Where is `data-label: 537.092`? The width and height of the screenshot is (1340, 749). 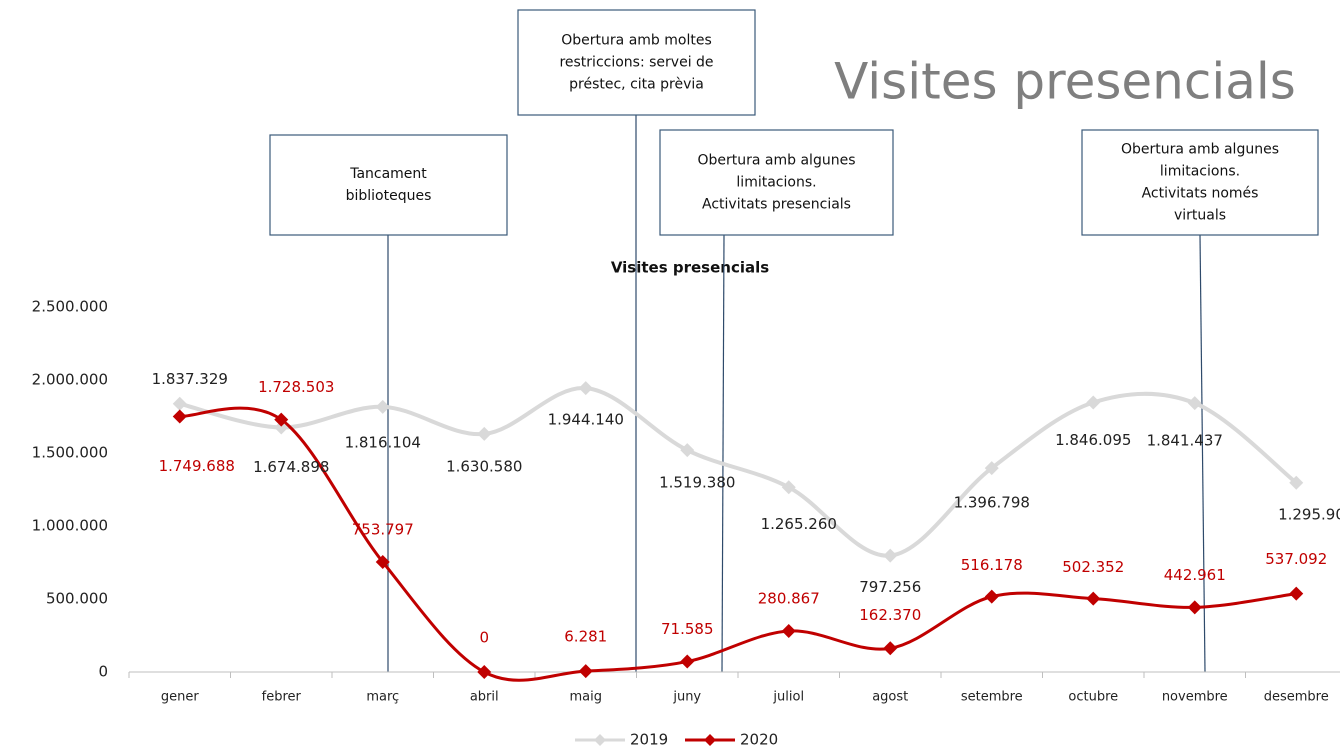
data-label: 537.092 is located at coordinates (1296, 559).